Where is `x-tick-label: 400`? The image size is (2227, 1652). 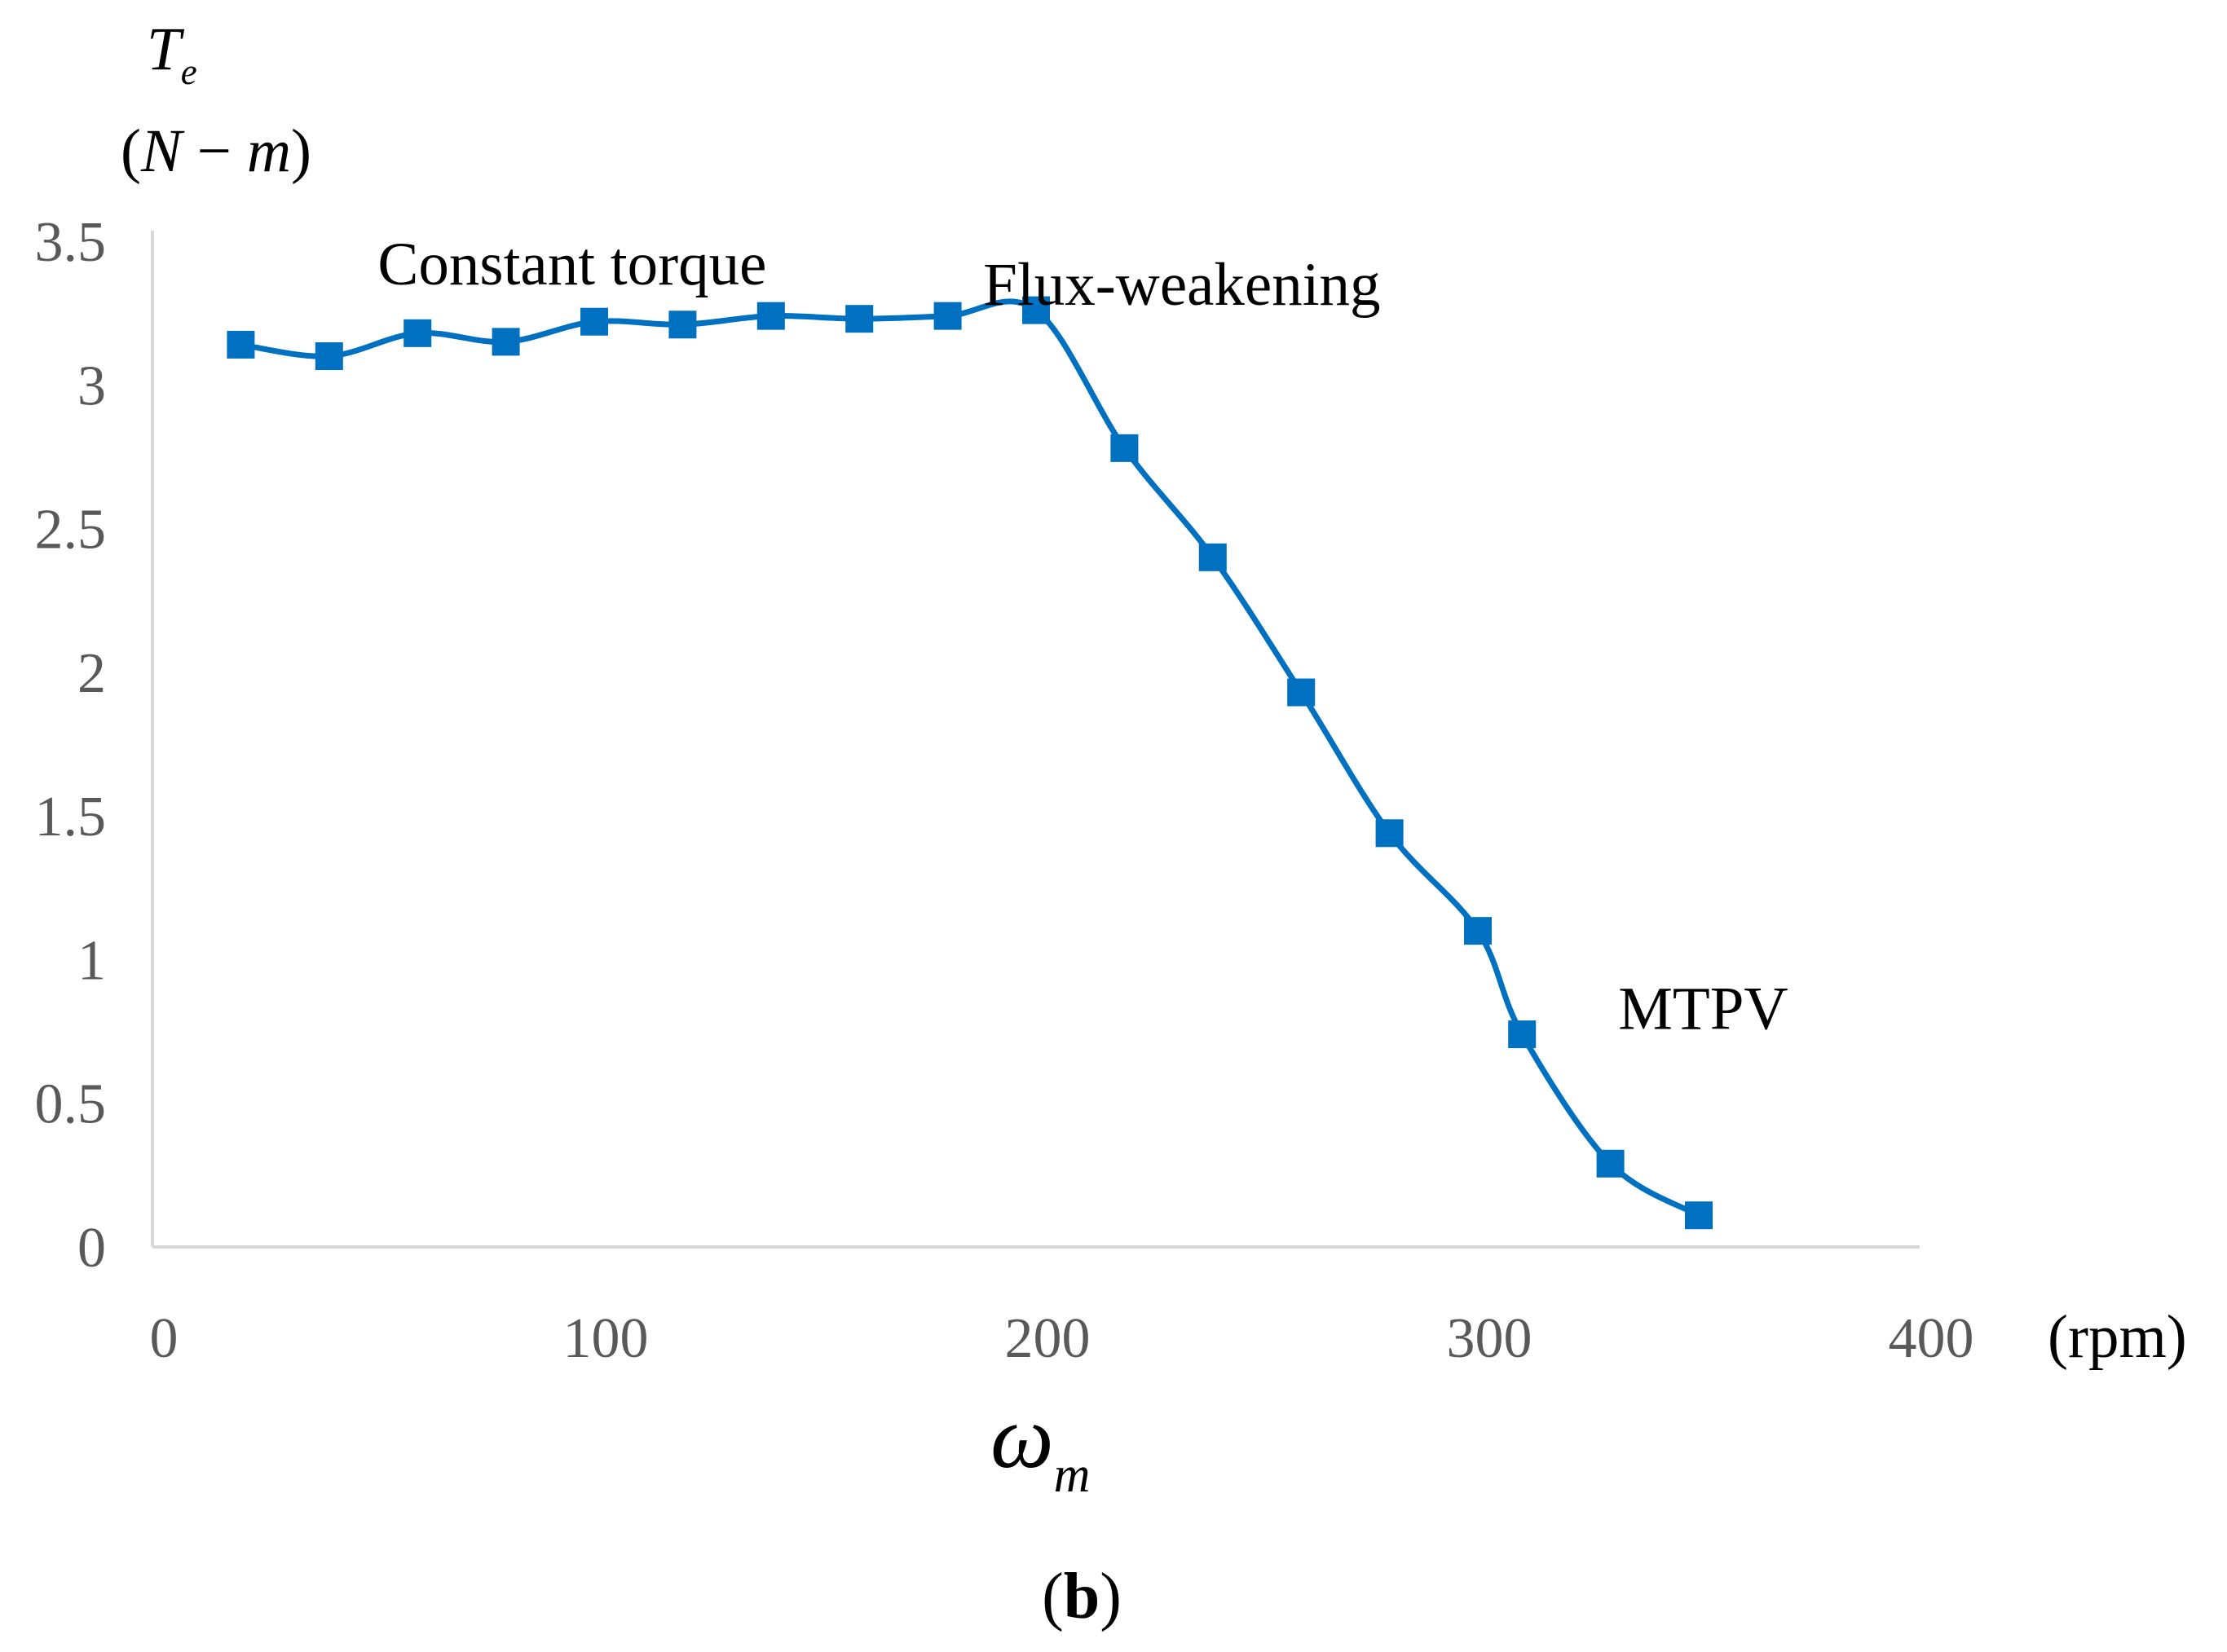
x-tick-label: 400 is located at coordinates (1931, 1339).